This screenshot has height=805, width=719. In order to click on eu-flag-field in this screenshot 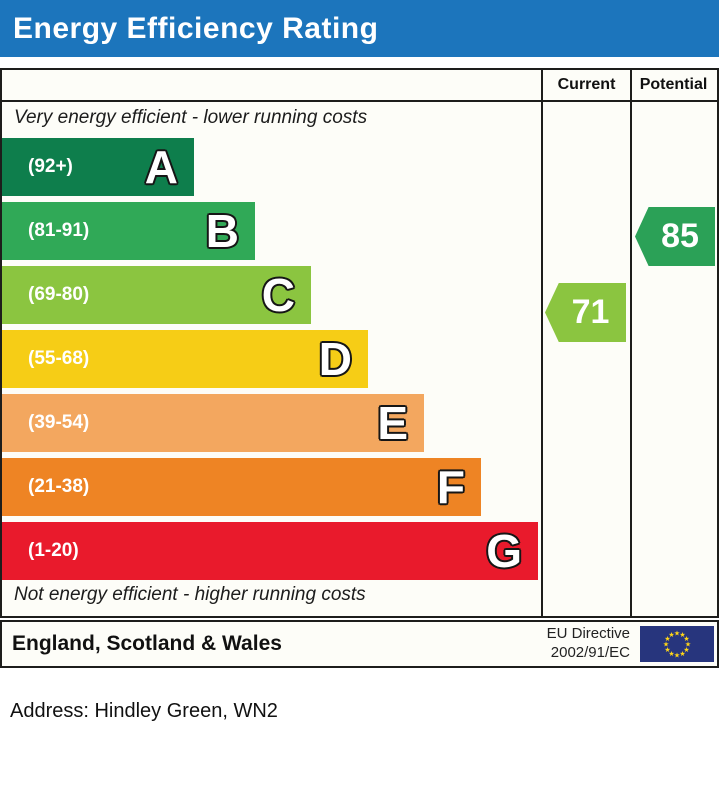, I will do `click(677, 644)`.